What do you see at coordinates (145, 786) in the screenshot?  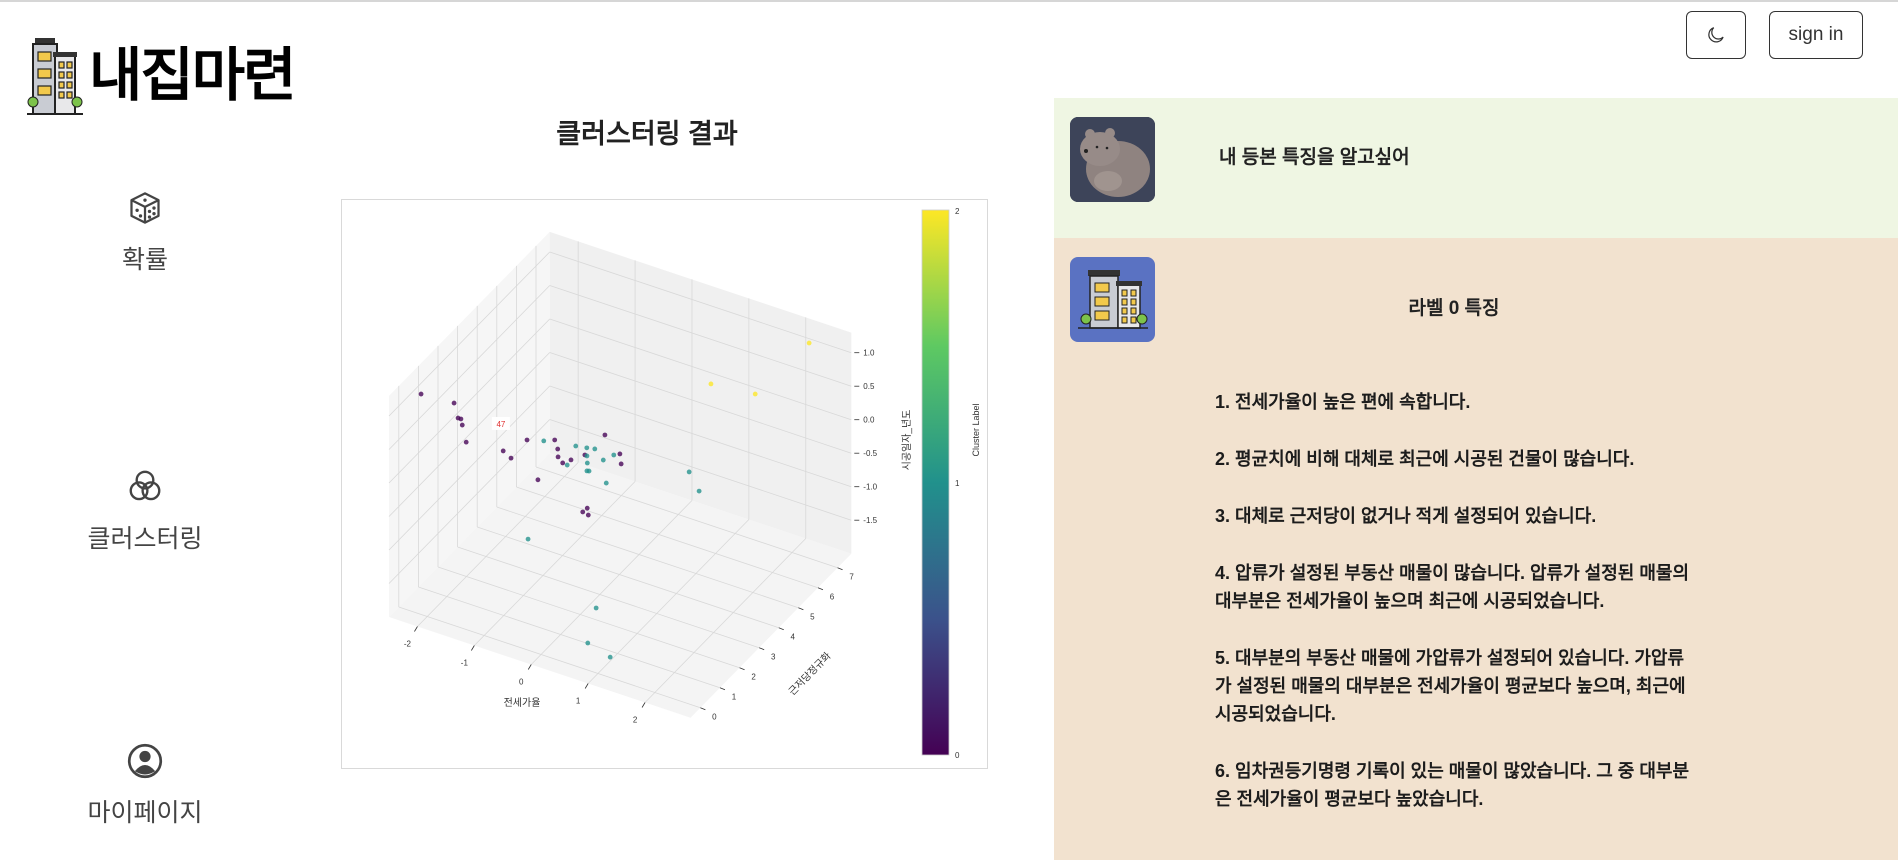 I see `sidebar-item-mypage: 마이페이지` at bounding box center [145, 786].